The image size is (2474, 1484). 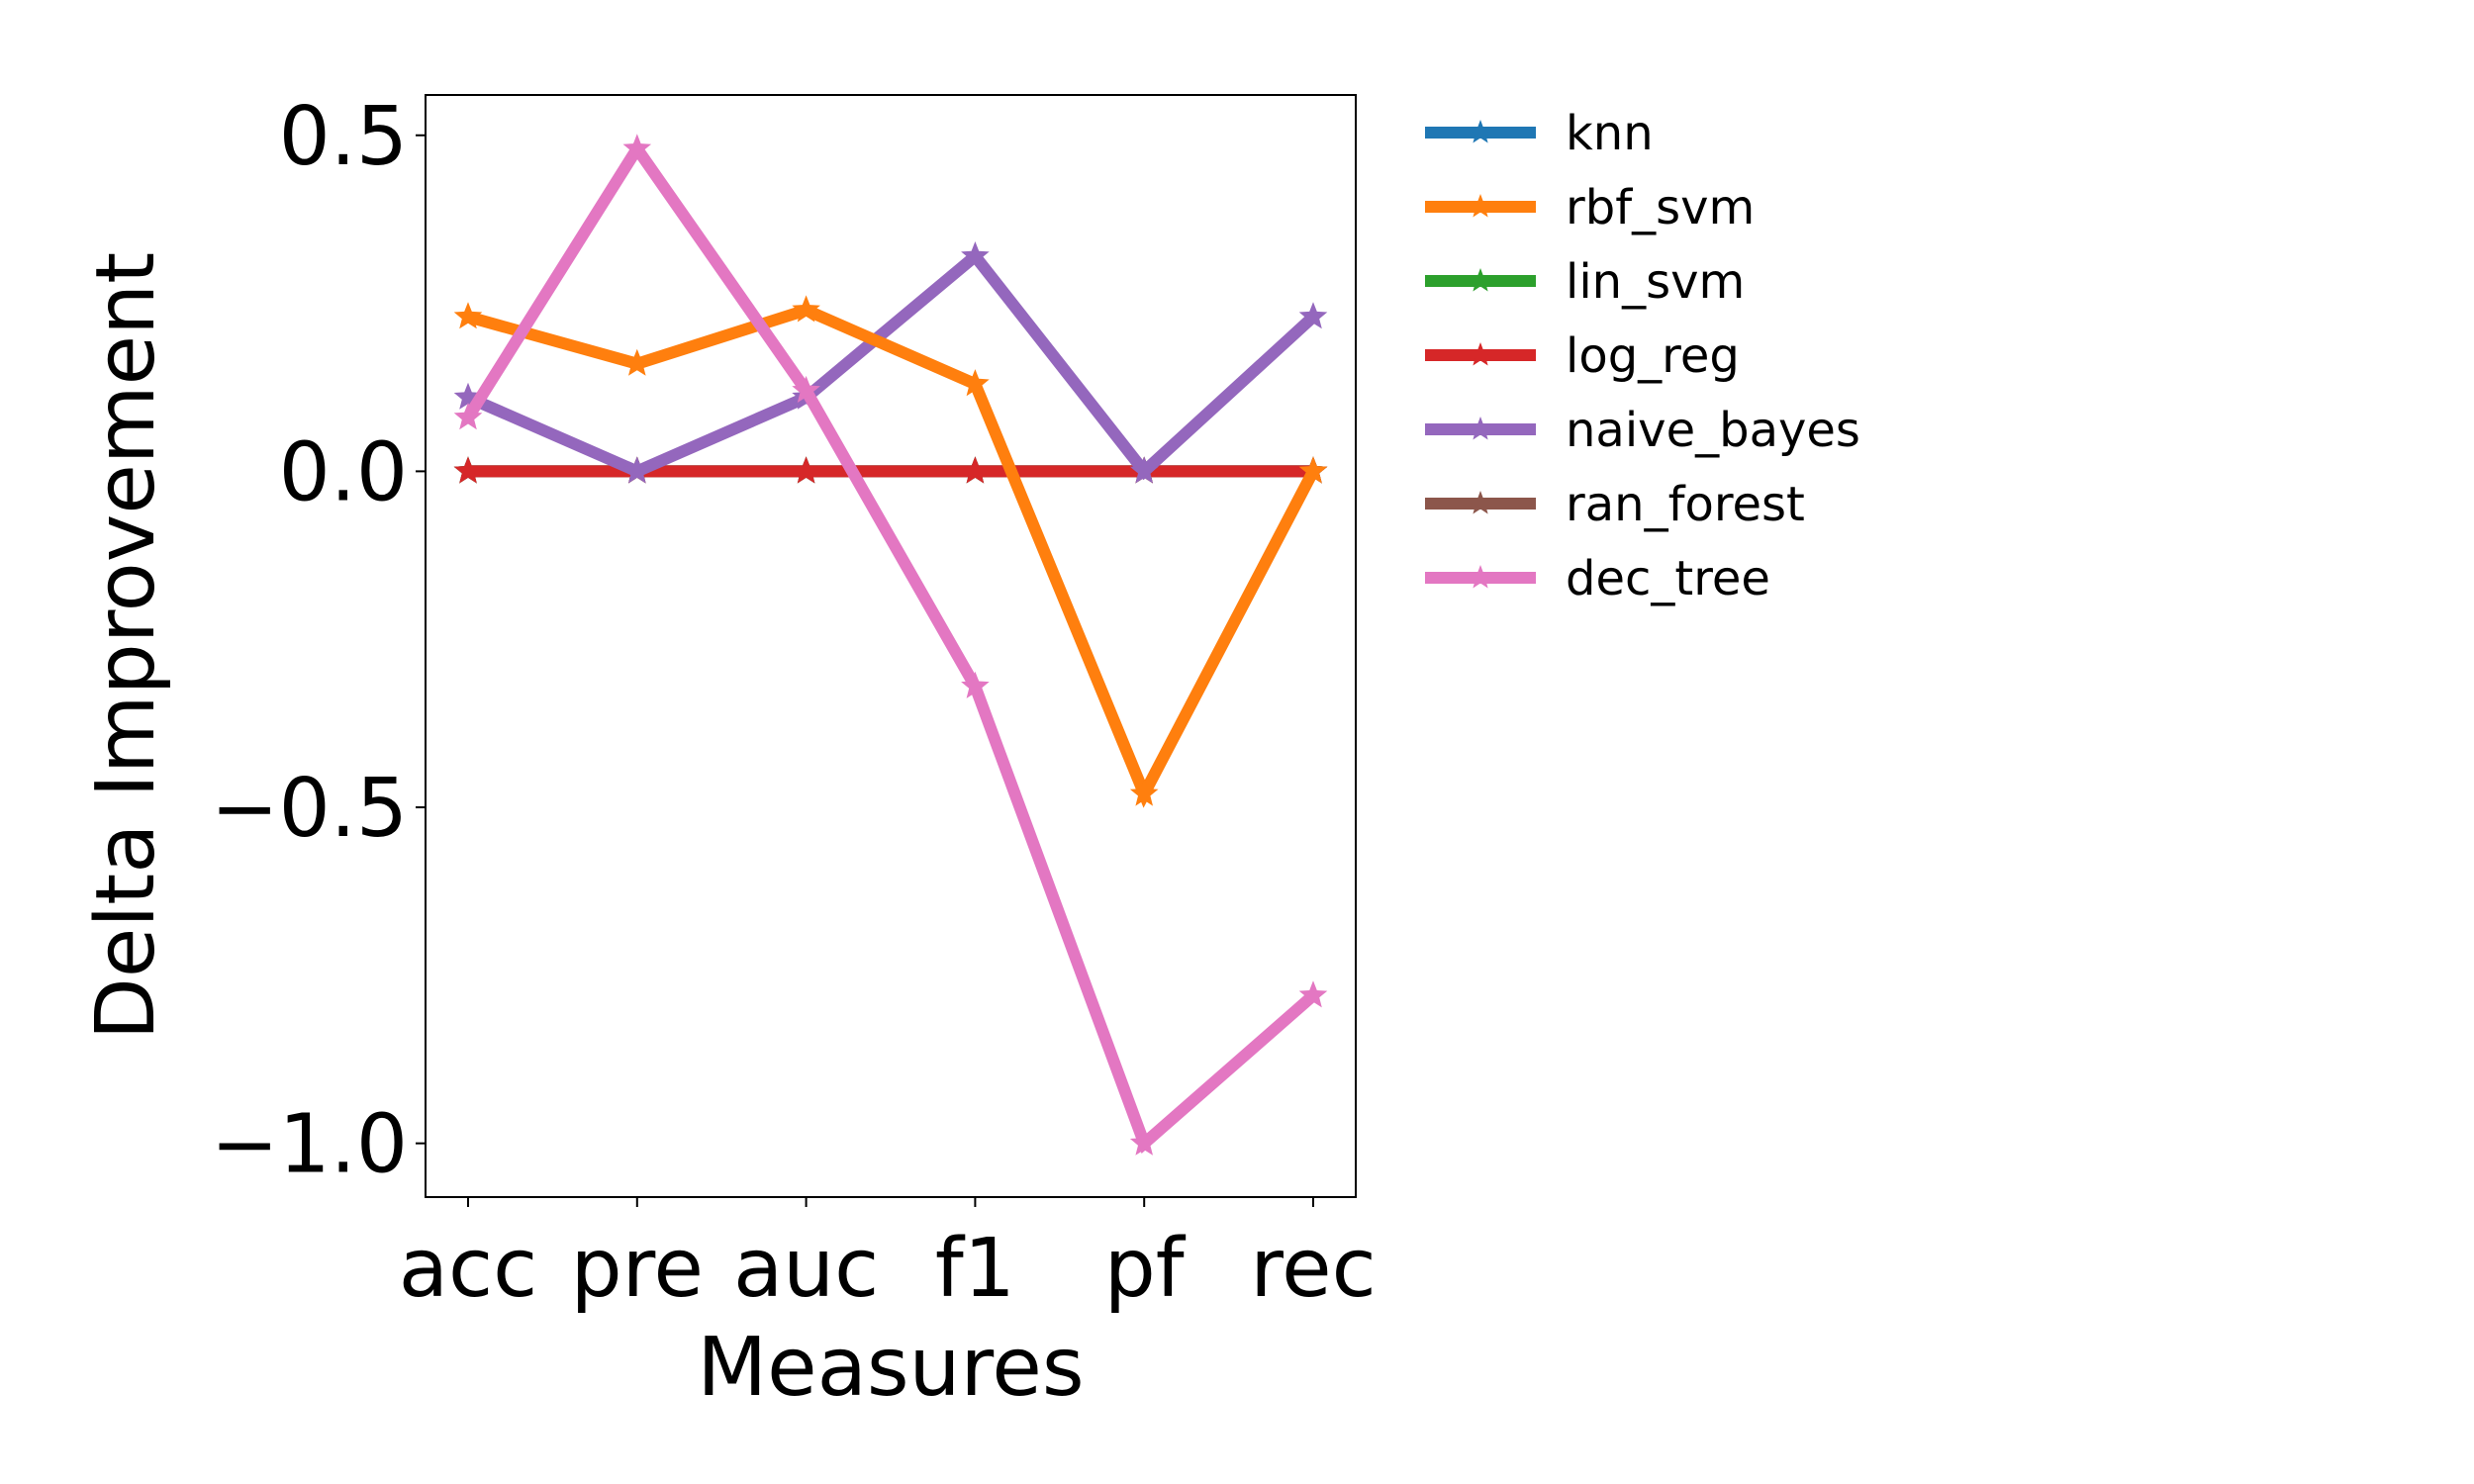 What do you see at coordinates (309, 809) in the screenshot?
I see `y-tick-label-2: −0.5` at bounding box center [309, 809].